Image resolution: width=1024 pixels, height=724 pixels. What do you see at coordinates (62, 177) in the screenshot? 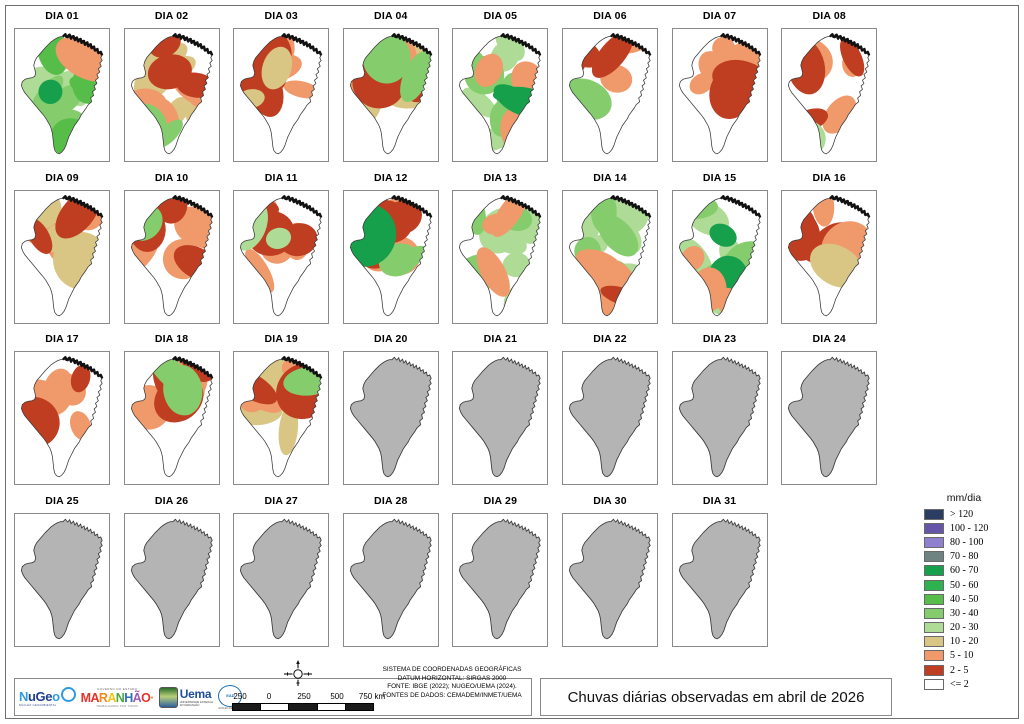
I see `map-panel-title: DIA 09` at bounding box center [62, 177].